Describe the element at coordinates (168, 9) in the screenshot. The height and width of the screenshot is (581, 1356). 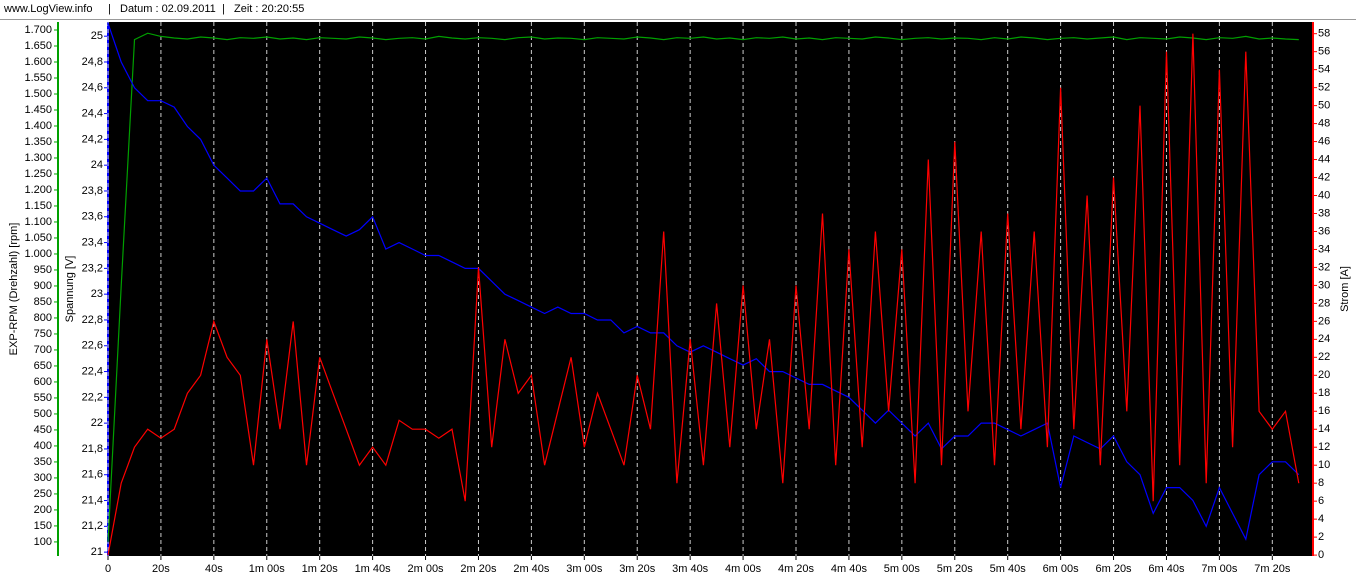
I see `header-date: Datum : 02.09.2011` at that location.